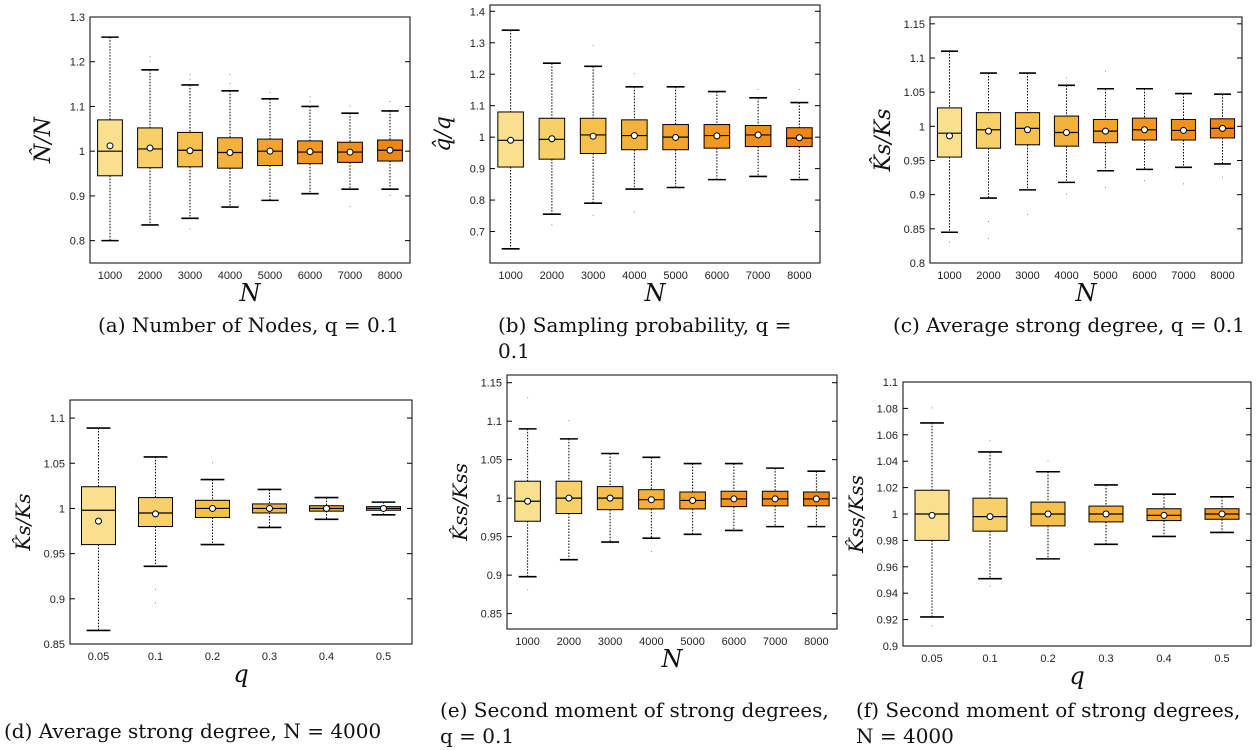 The image size is (1256, 750). What do you see at coordinates (593, 276) in the screenshot?
I see `x-tick-label: 3000` at bounding box center [593, 276].